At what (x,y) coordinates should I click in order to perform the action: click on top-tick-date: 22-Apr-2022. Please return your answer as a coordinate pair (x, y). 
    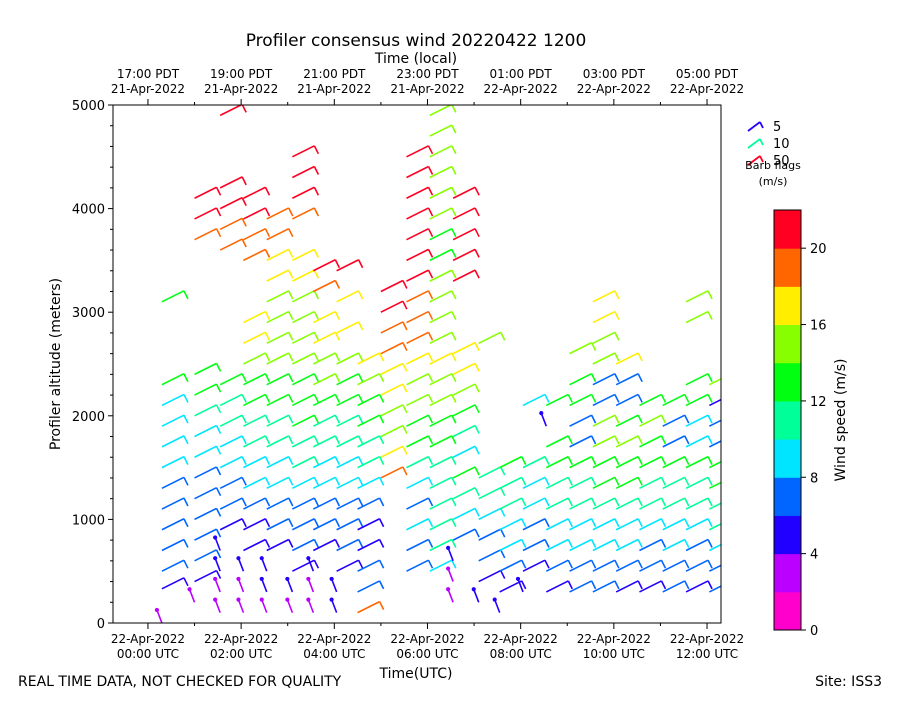
    Looking at the image, I should click on (521, 89).